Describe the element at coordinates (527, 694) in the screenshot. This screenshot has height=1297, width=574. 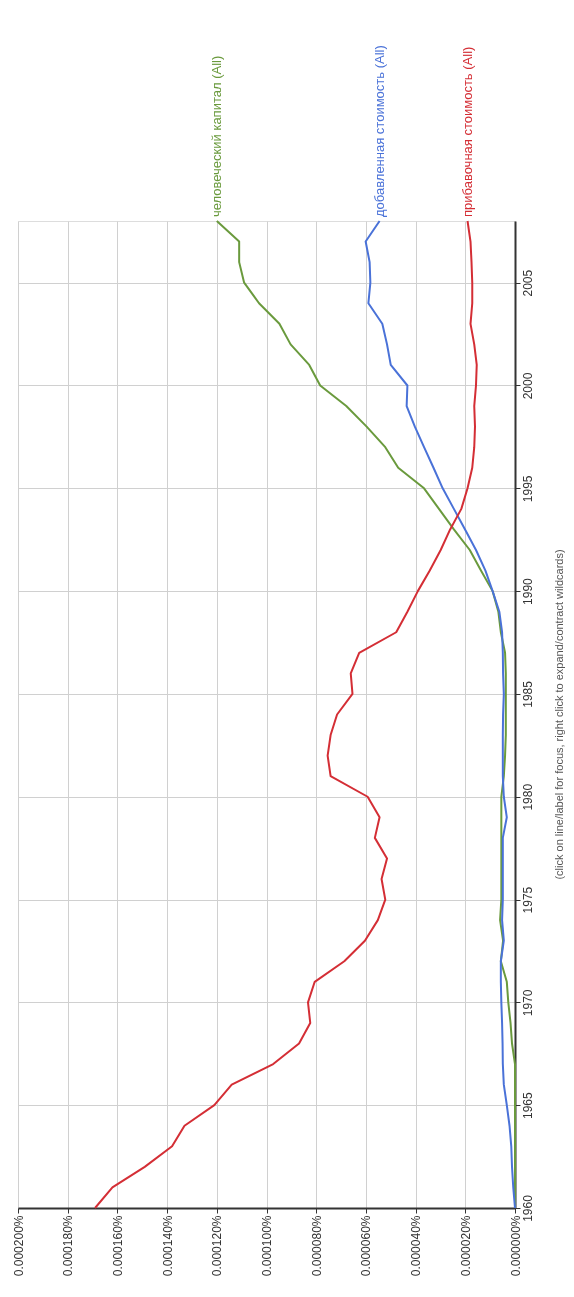
I see `y-tick-label: 1985` at that location.